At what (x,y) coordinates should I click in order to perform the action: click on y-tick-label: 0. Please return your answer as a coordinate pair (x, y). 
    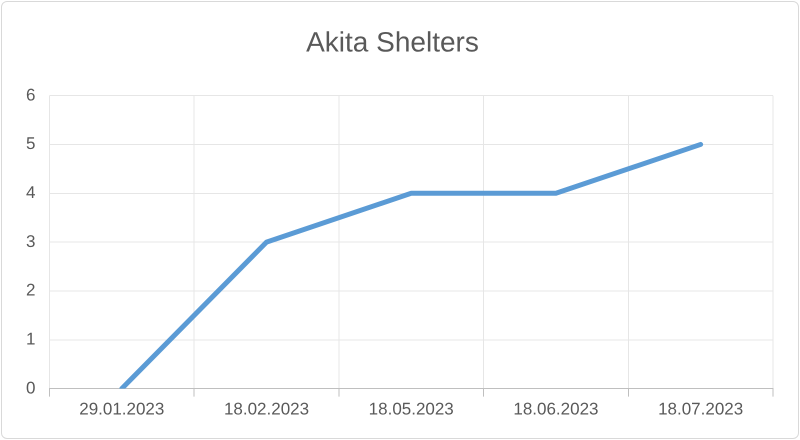
    Looking at the image, I should click on (31, 388).